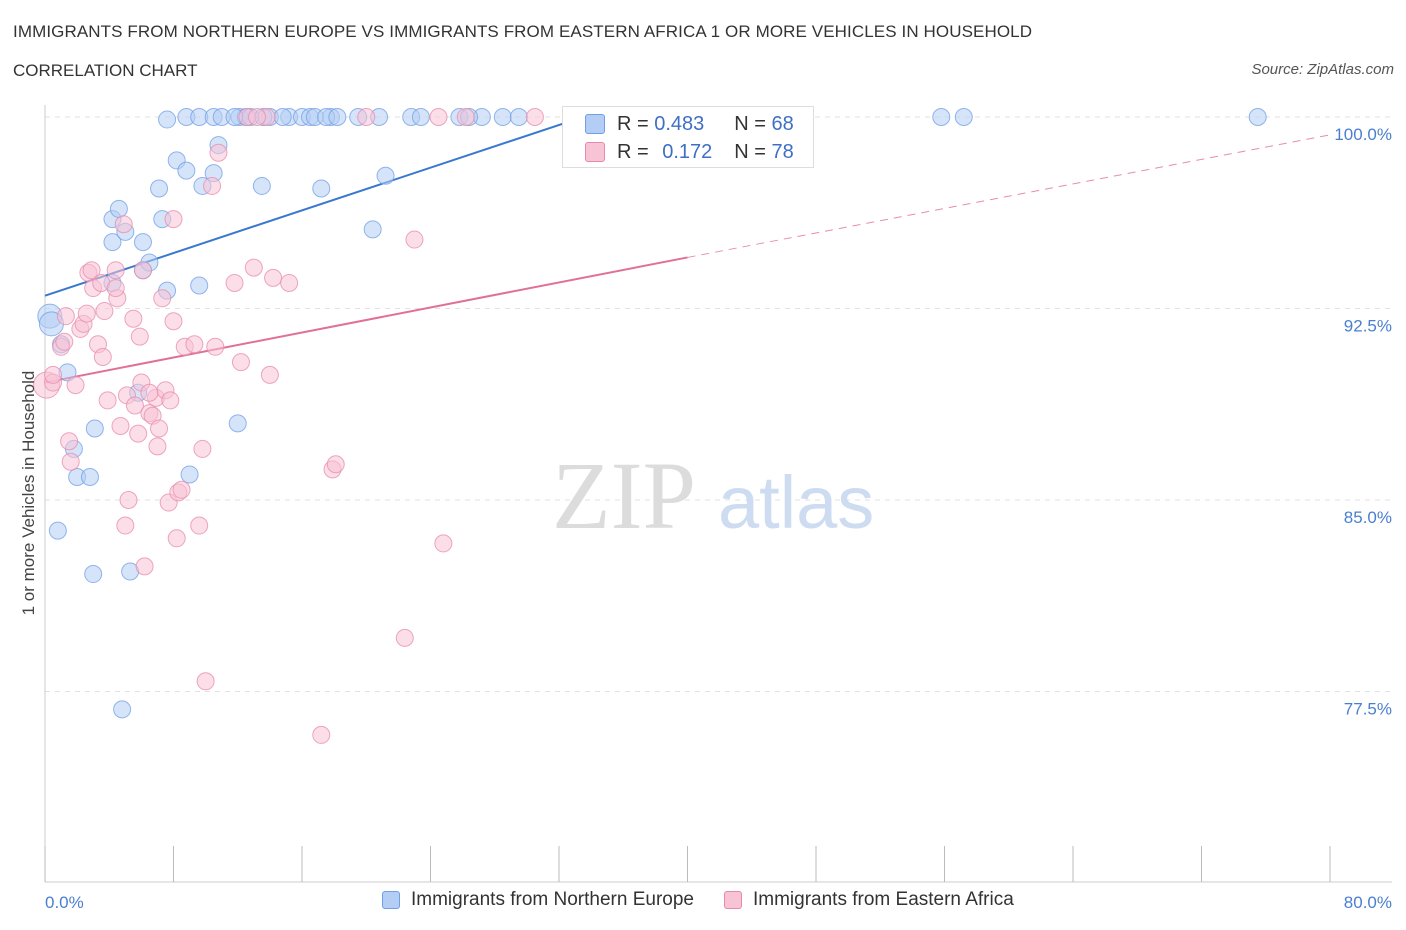  Describe the element at coordinates (552, 899) in the screenshot. I see `legend-label-northern-europe: Immigrants from Northern Europe` at that location.